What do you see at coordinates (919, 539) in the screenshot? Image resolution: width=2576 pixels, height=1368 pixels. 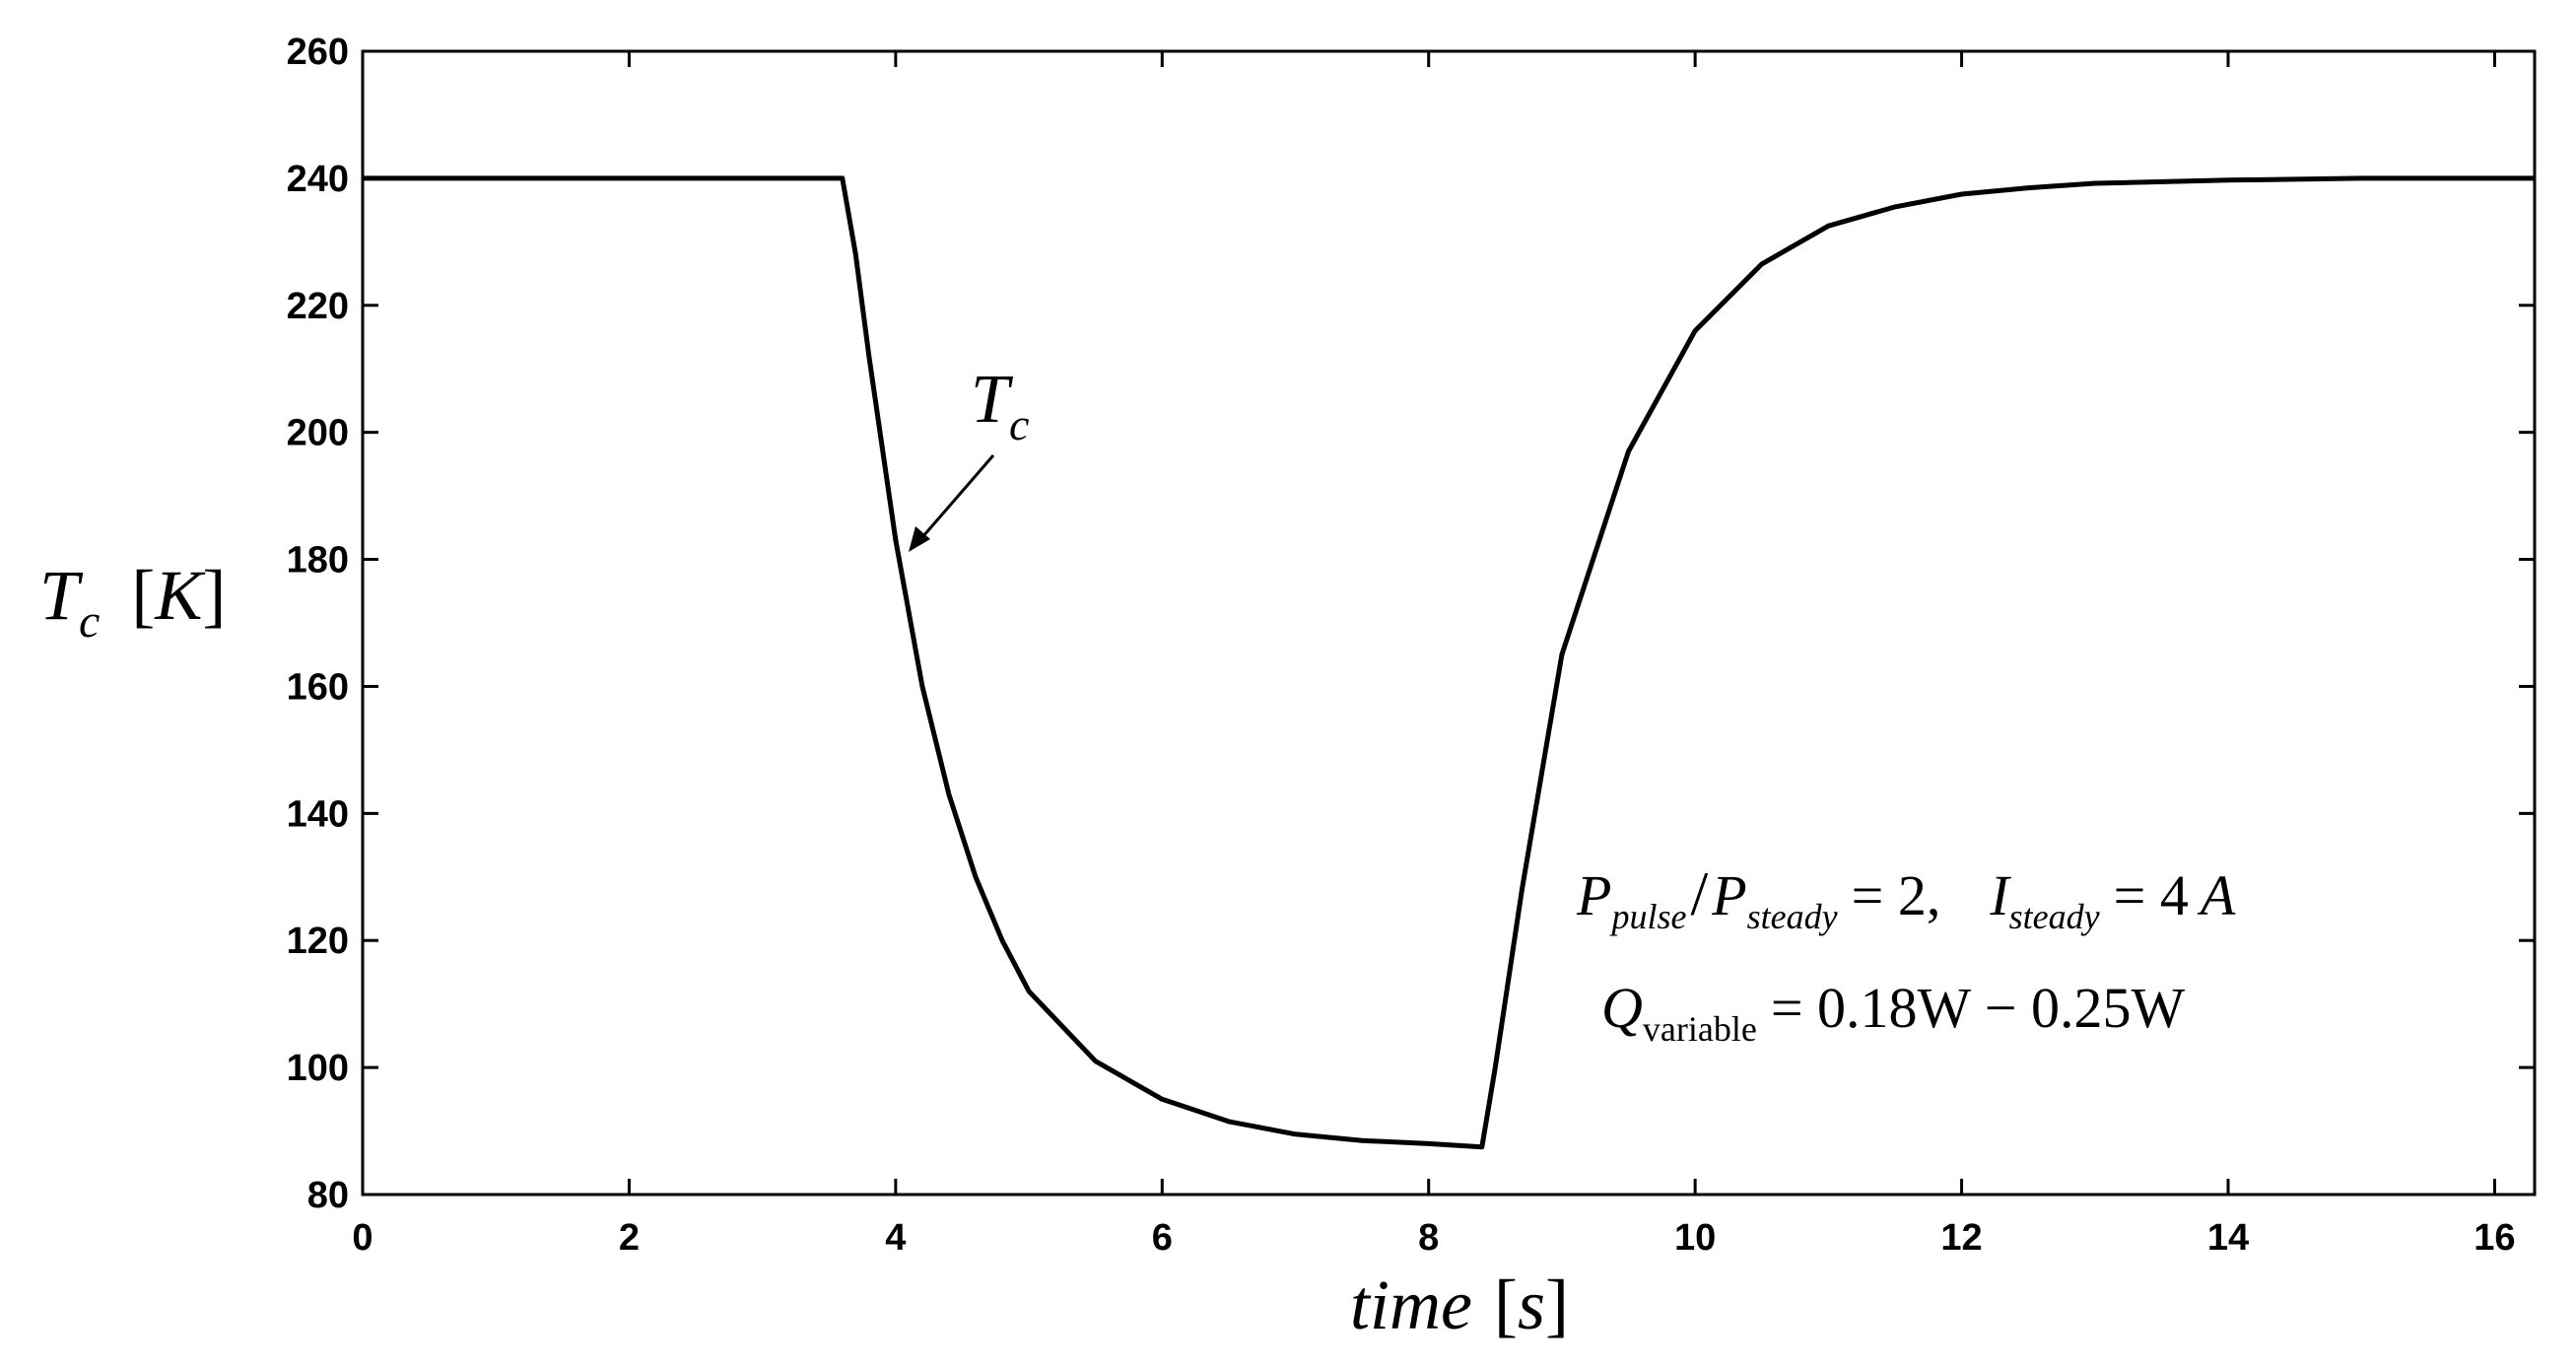 I see `curve-label-arrowhead` at bounding box center [919, 539].